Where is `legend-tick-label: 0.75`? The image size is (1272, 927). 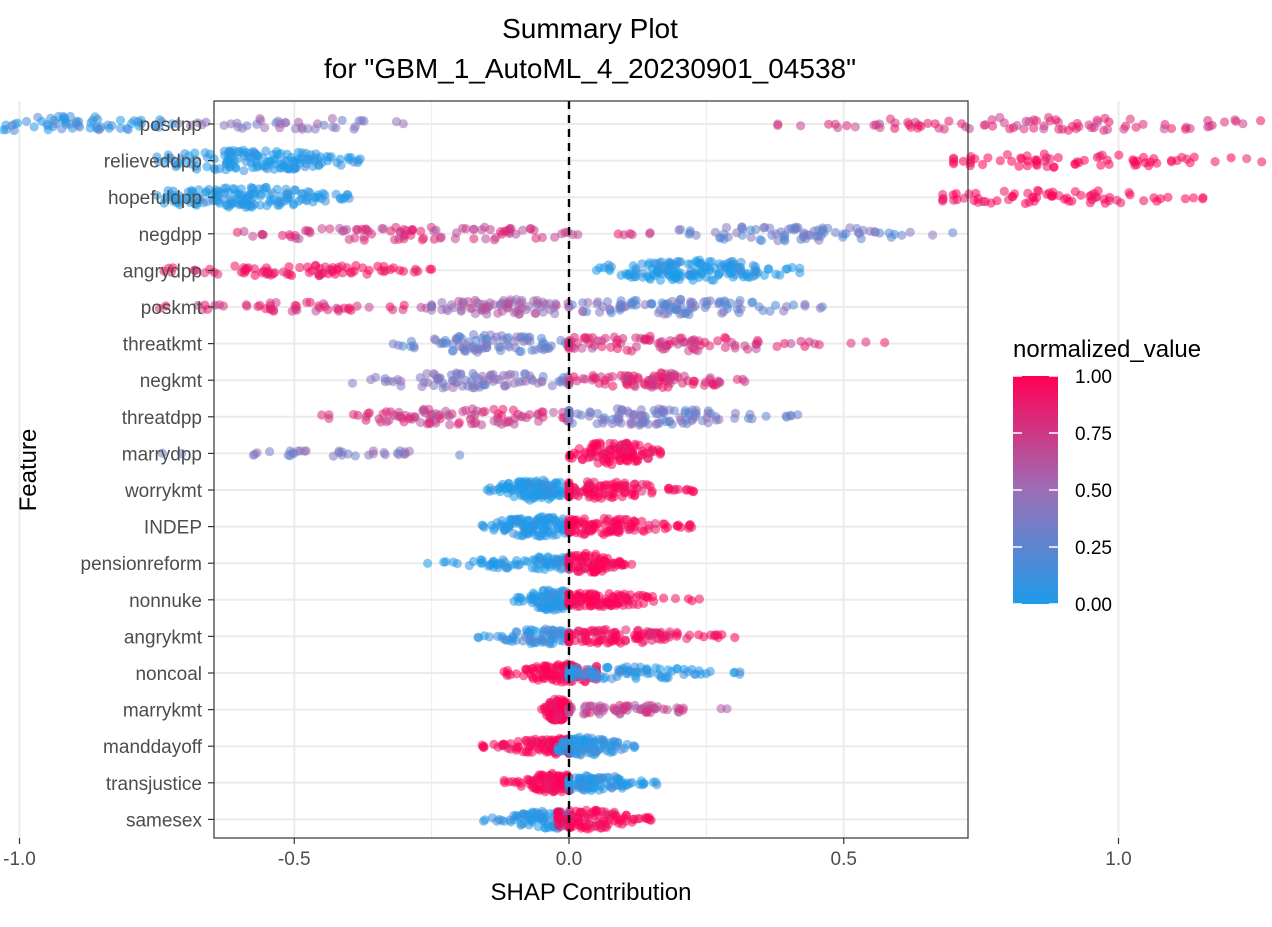 legend-tick-label: 0.75 is located at coordinates (1093, 434).